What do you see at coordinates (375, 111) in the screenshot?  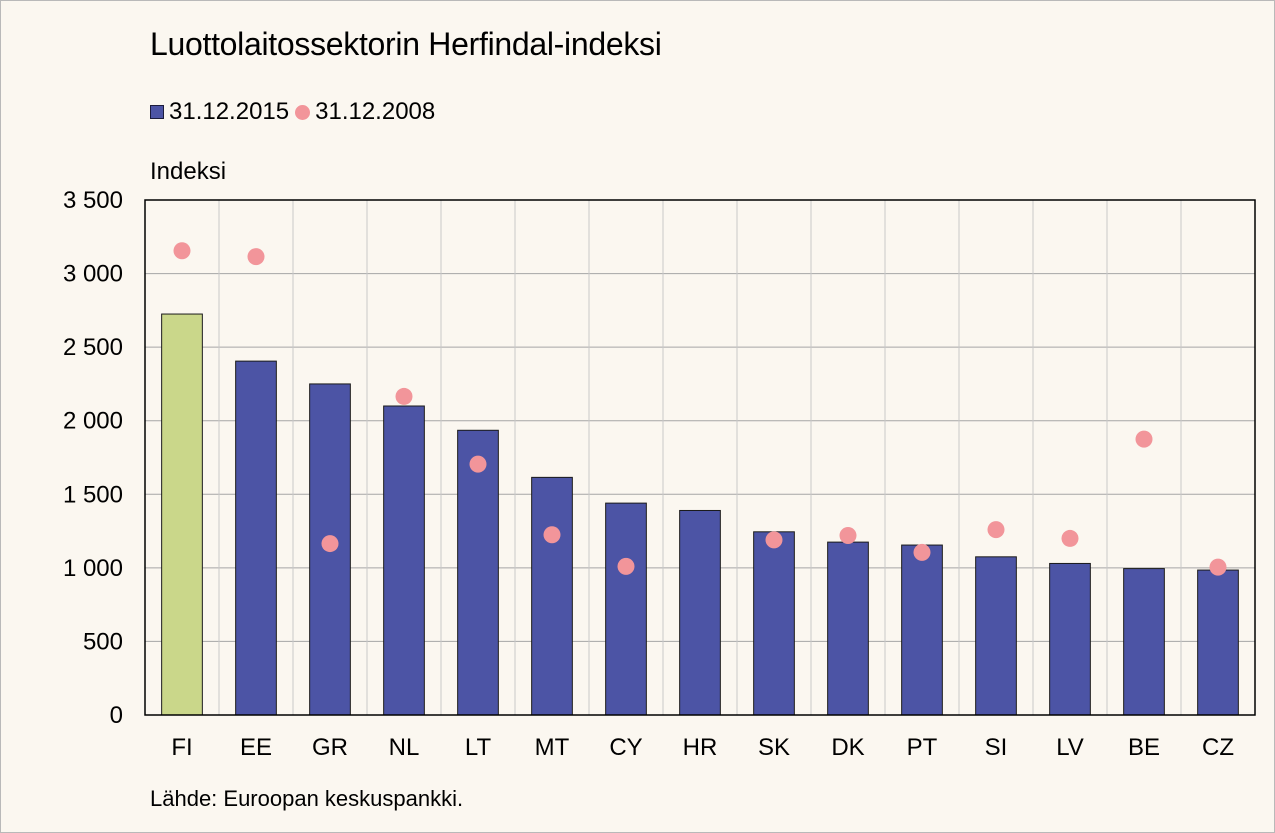 I see `legend-label-2008: 31.12.2008` at bounding box center [375, 111].